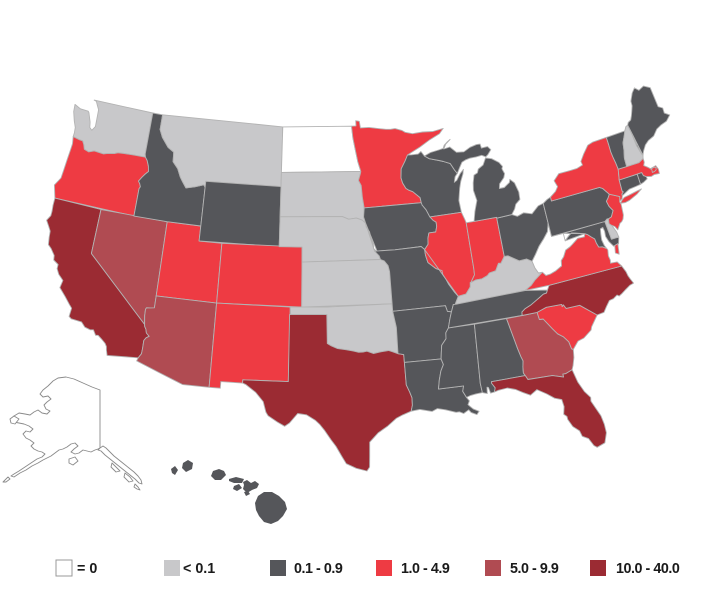  Describe the element at coordinates (648, 569) in the screenshot. I see `svg-text: 10.0 - 40.0` at that location.